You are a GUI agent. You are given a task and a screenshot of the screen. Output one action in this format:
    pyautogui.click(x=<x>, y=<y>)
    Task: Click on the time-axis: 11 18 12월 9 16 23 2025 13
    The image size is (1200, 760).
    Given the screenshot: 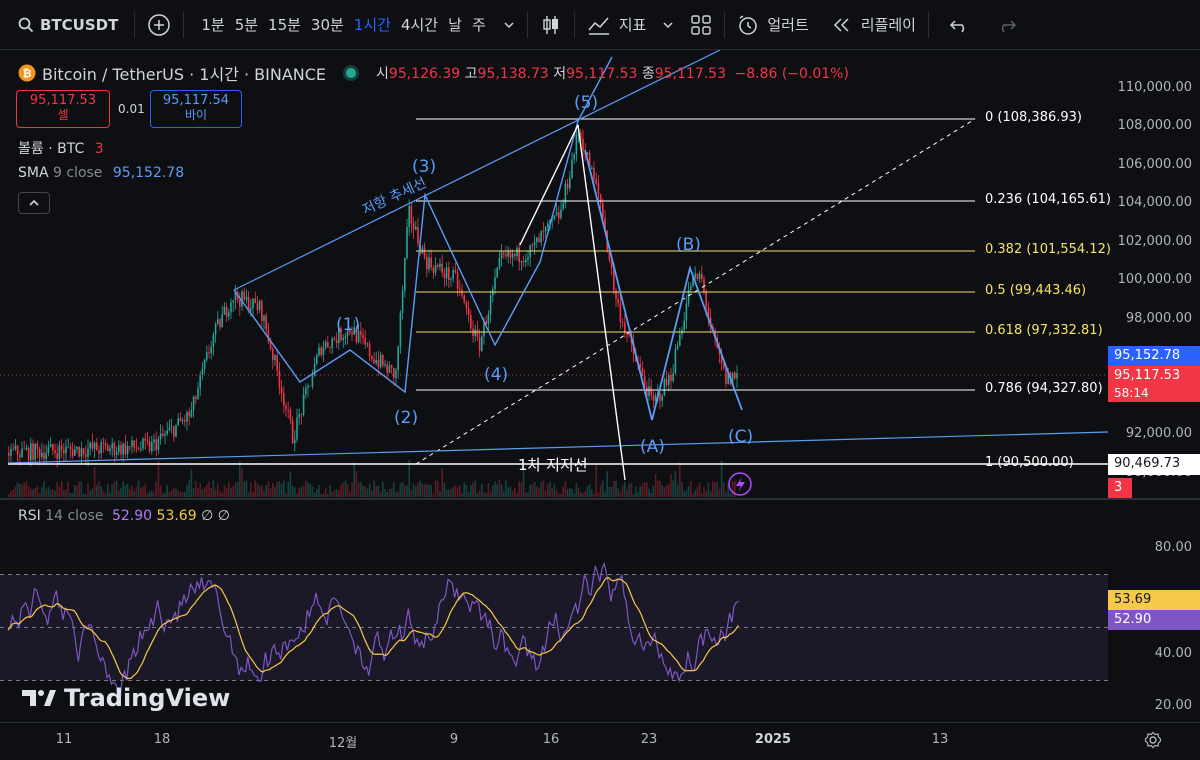 What is the action you would take?
    pyautogui.click(x=600, y=741)
    